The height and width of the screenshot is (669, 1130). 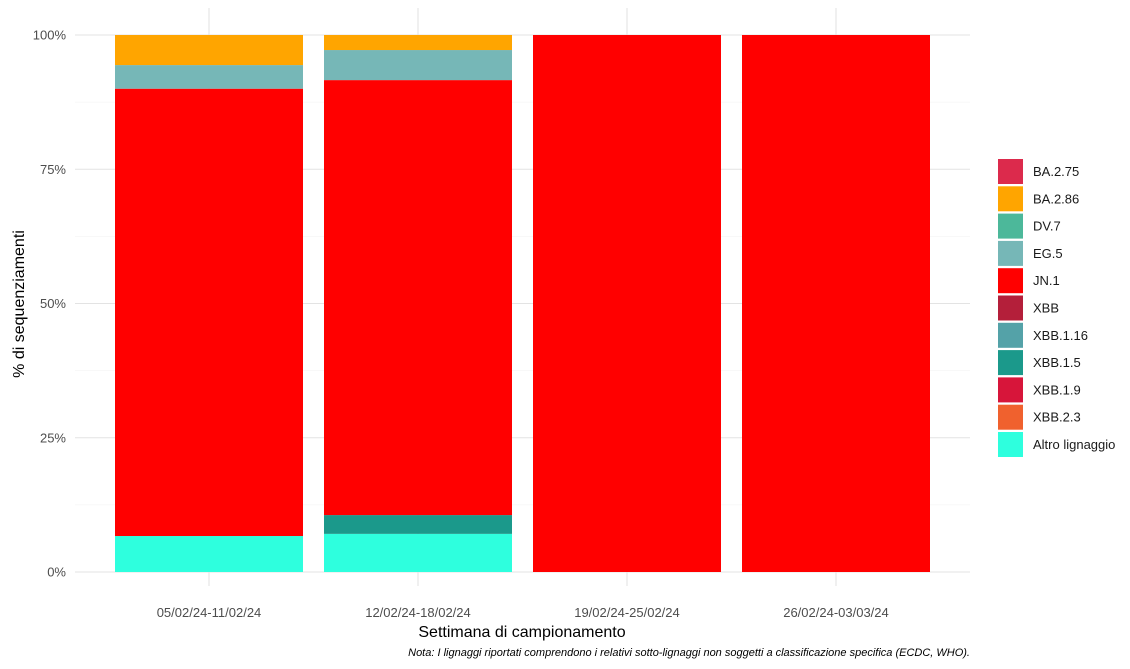 I want to click on y-axis-ticks: 0% 25% 50% 75% 100%, so click(x=50, y=304).